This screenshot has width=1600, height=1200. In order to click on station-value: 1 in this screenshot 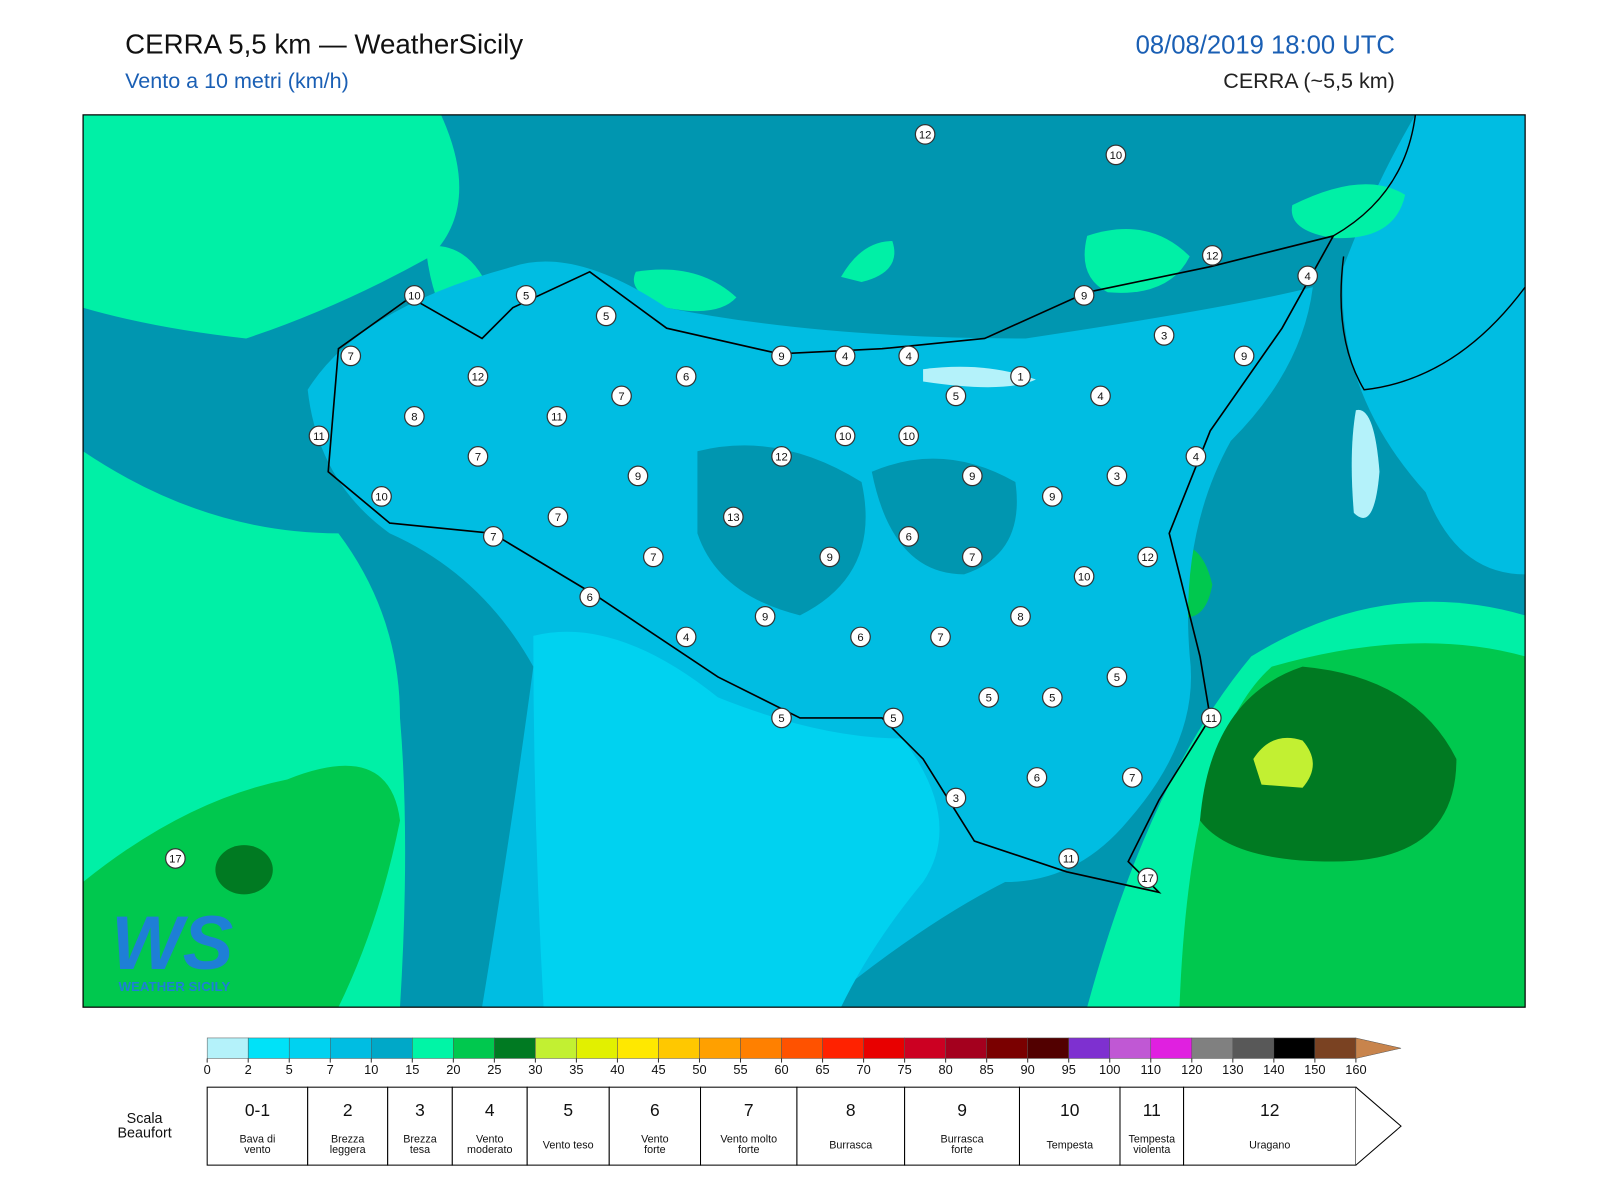, I will do `click(1020, 378)`.